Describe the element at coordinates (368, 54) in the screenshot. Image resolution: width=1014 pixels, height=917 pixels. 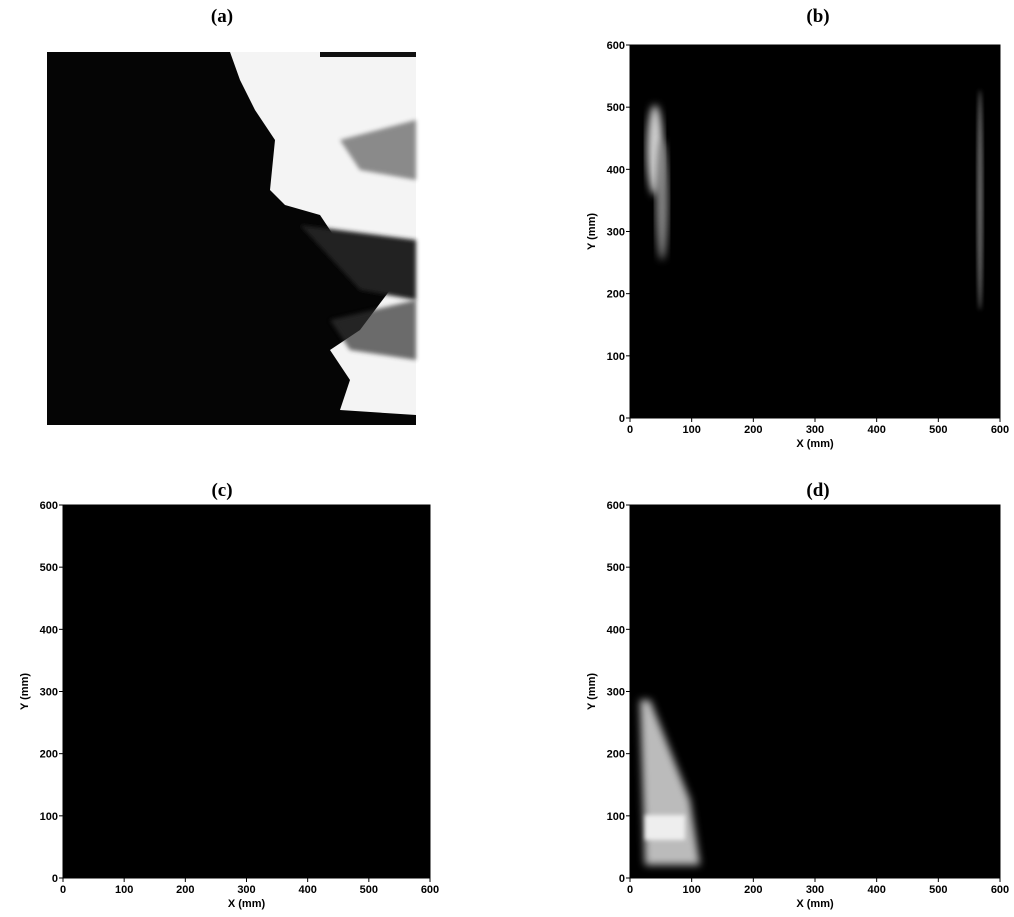
I see `photo-edge` at that location.